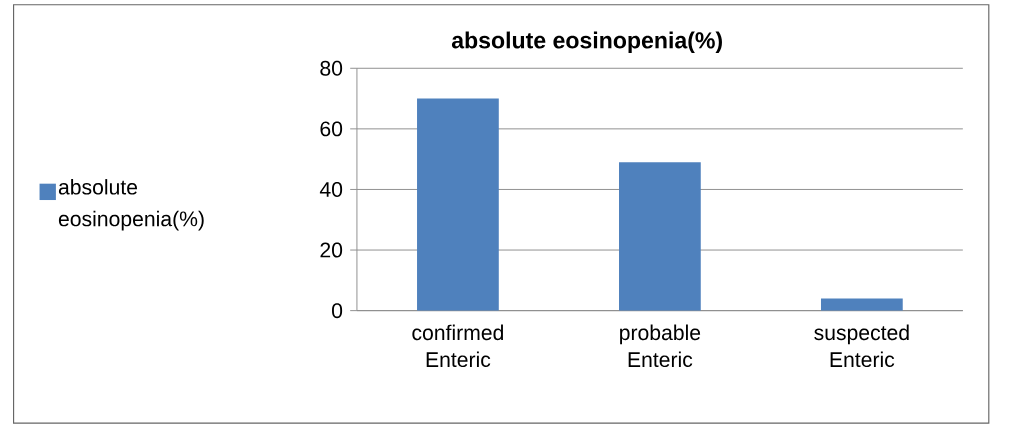 This screenshot has height=431, width=1030. I want to click on chart-title: absolute eosinopenia(%), so click(586, 42).